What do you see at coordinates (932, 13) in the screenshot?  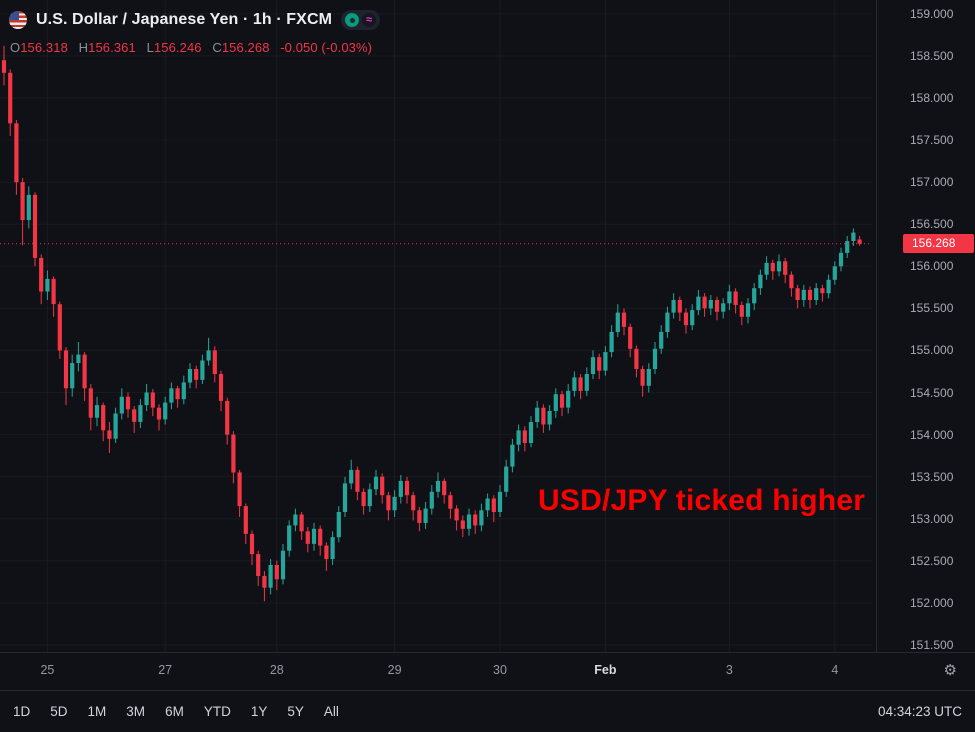 I see `price-tick-label: 159.000` at bounding box center [932, 13].